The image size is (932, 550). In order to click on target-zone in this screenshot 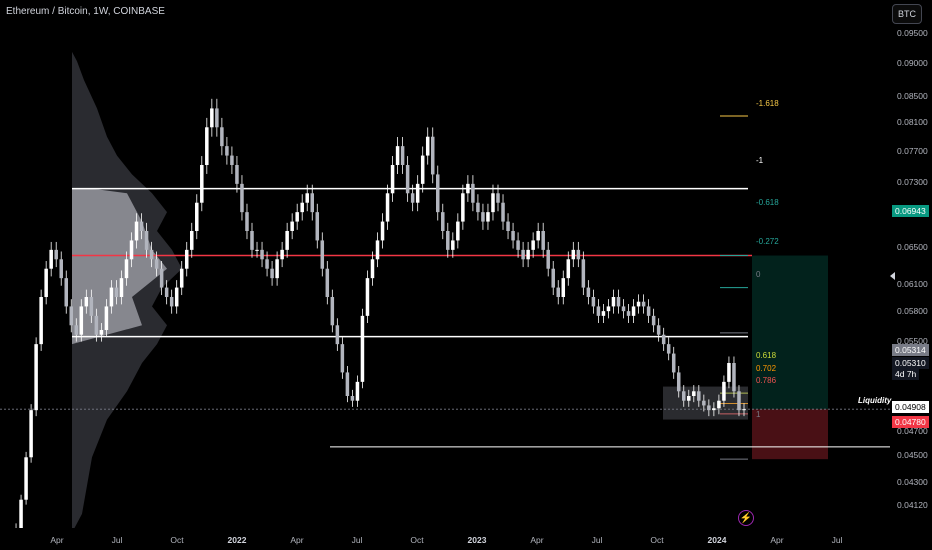, I will do `click(790, 332)`.